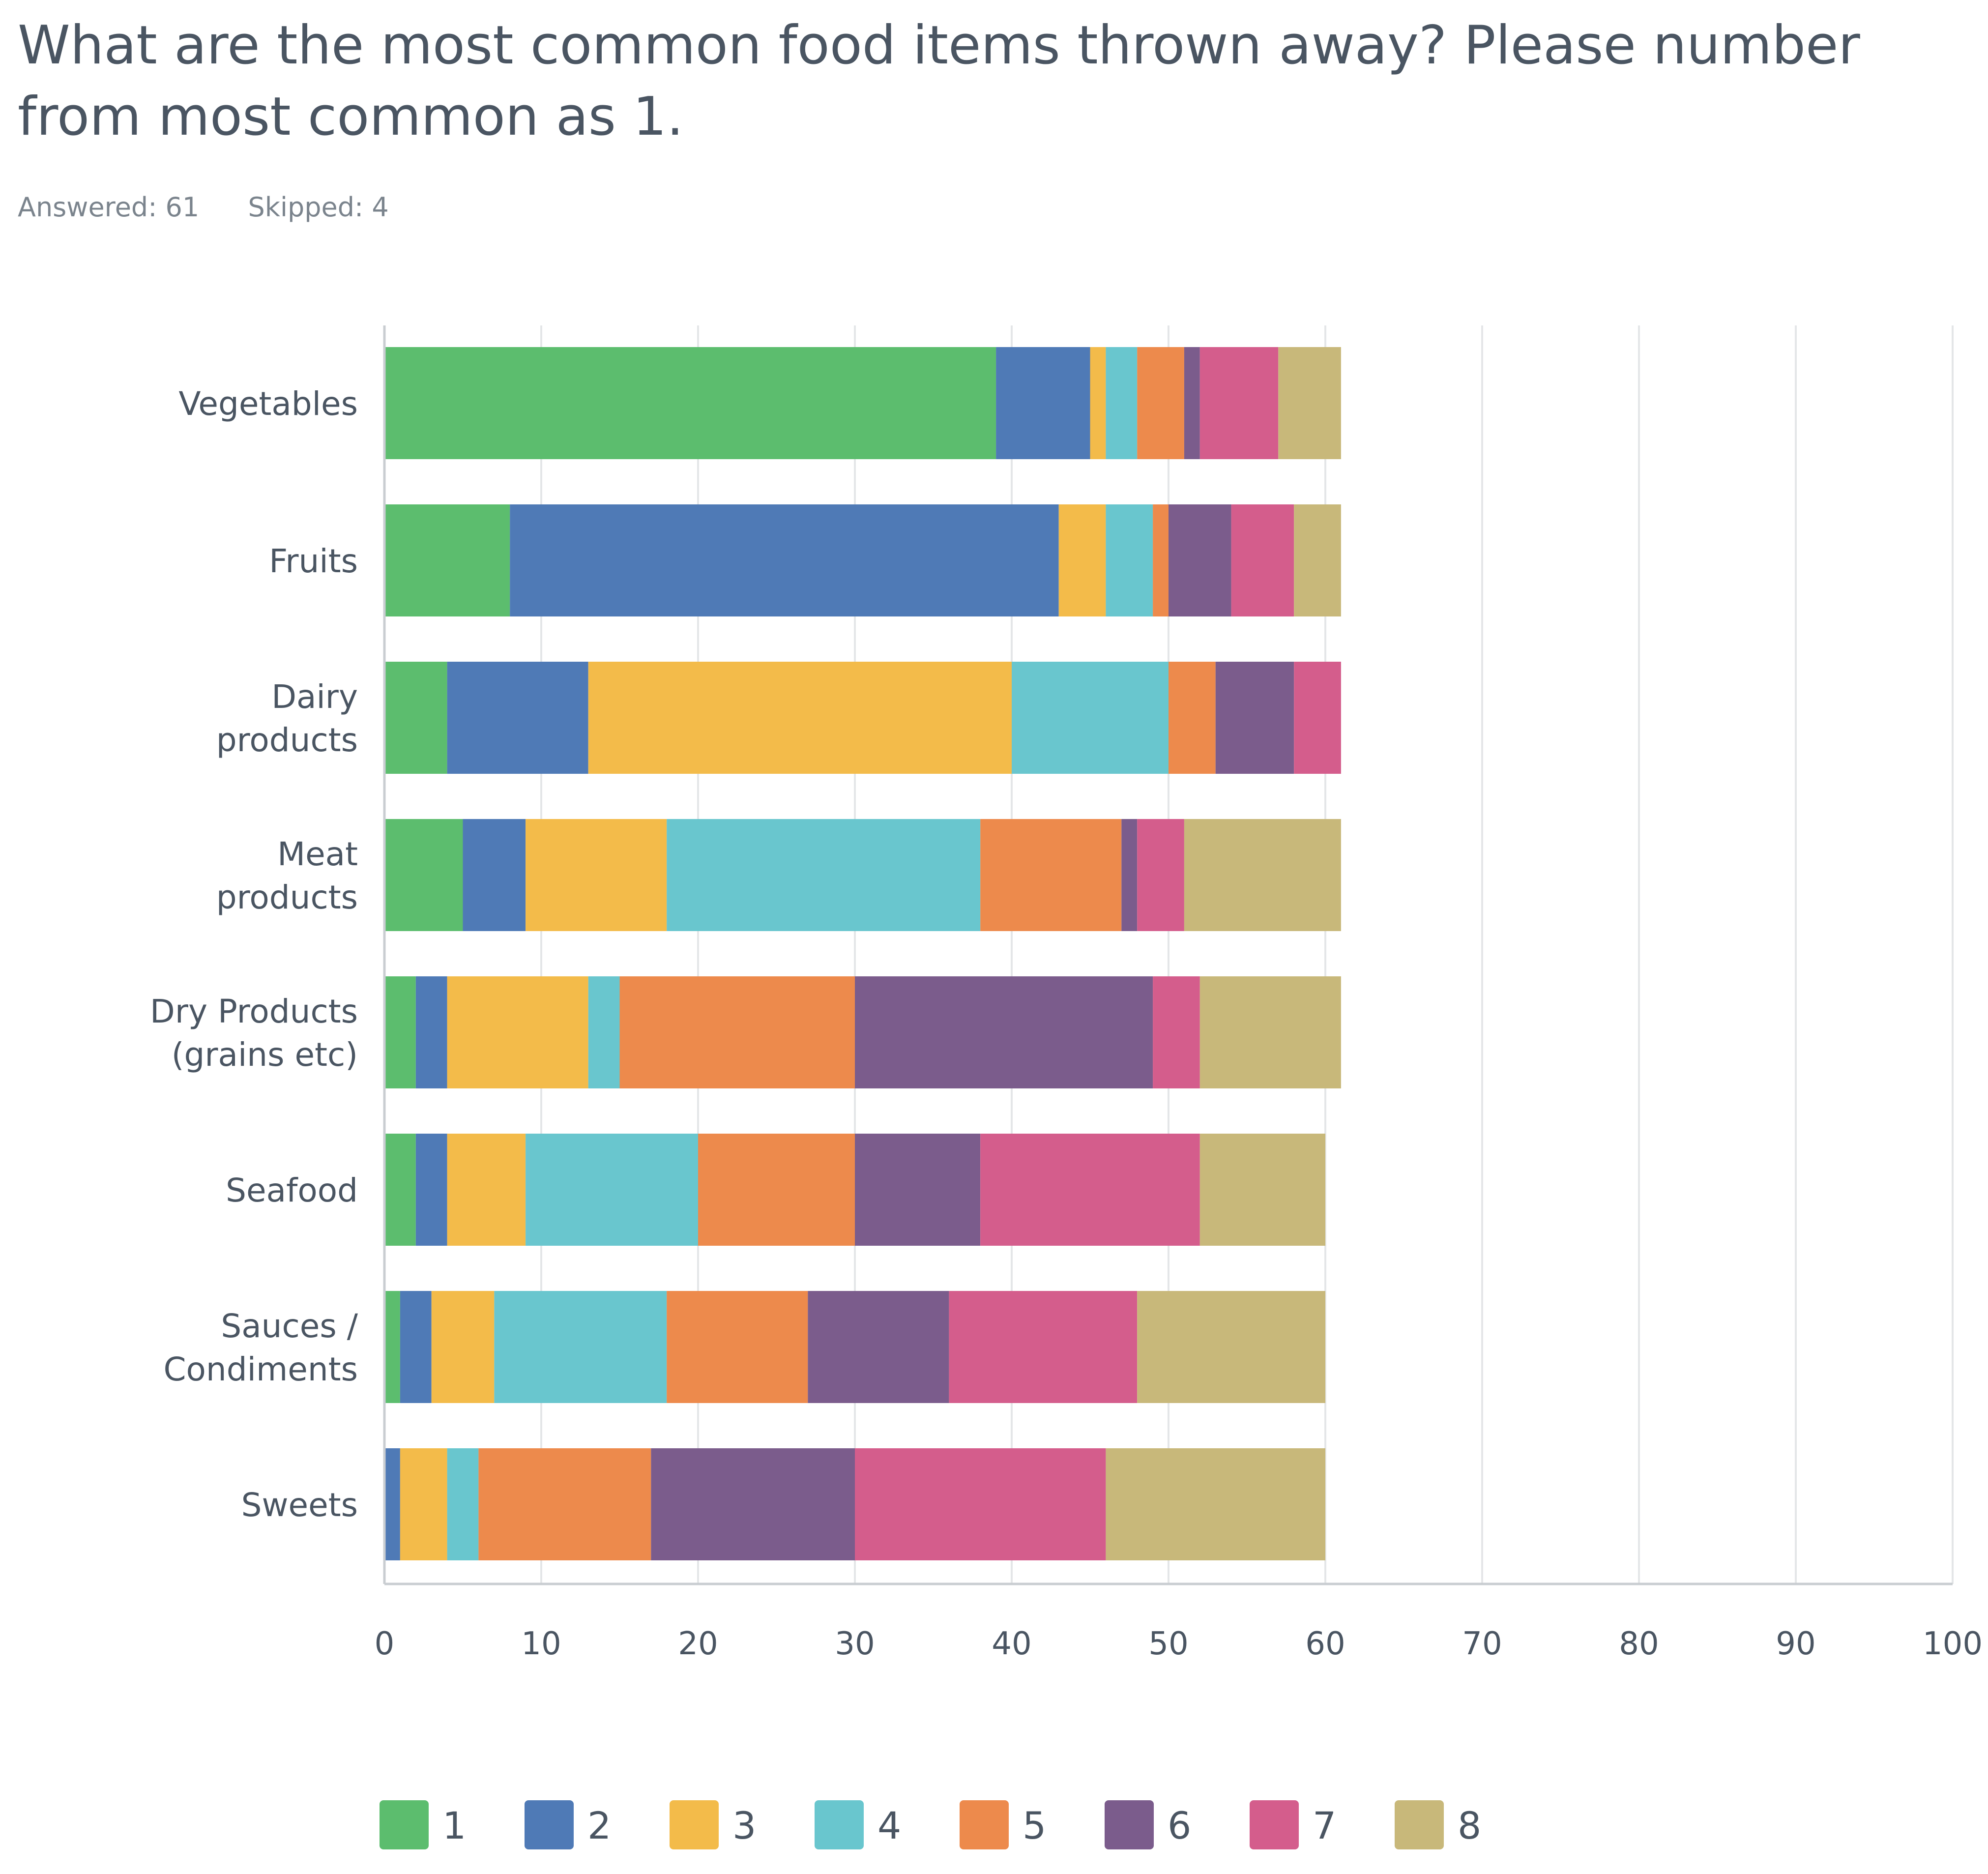 Image resolution: width=1988 pixels, height=1874 pixels. I want to click on x-tick-label: 70, so click(1482, 1644).